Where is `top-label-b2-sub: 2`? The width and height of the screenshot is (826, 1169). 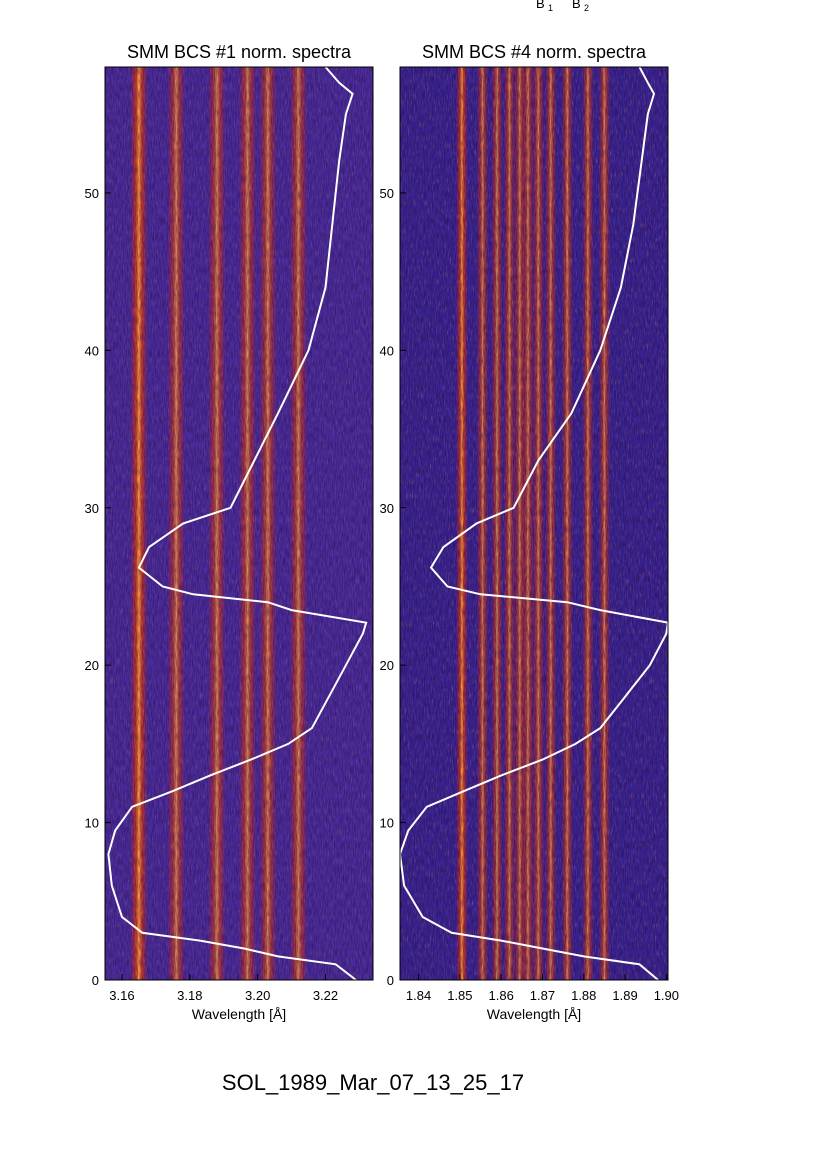
top-label-b2-sub: 2 is located at coordinates (586, 8).